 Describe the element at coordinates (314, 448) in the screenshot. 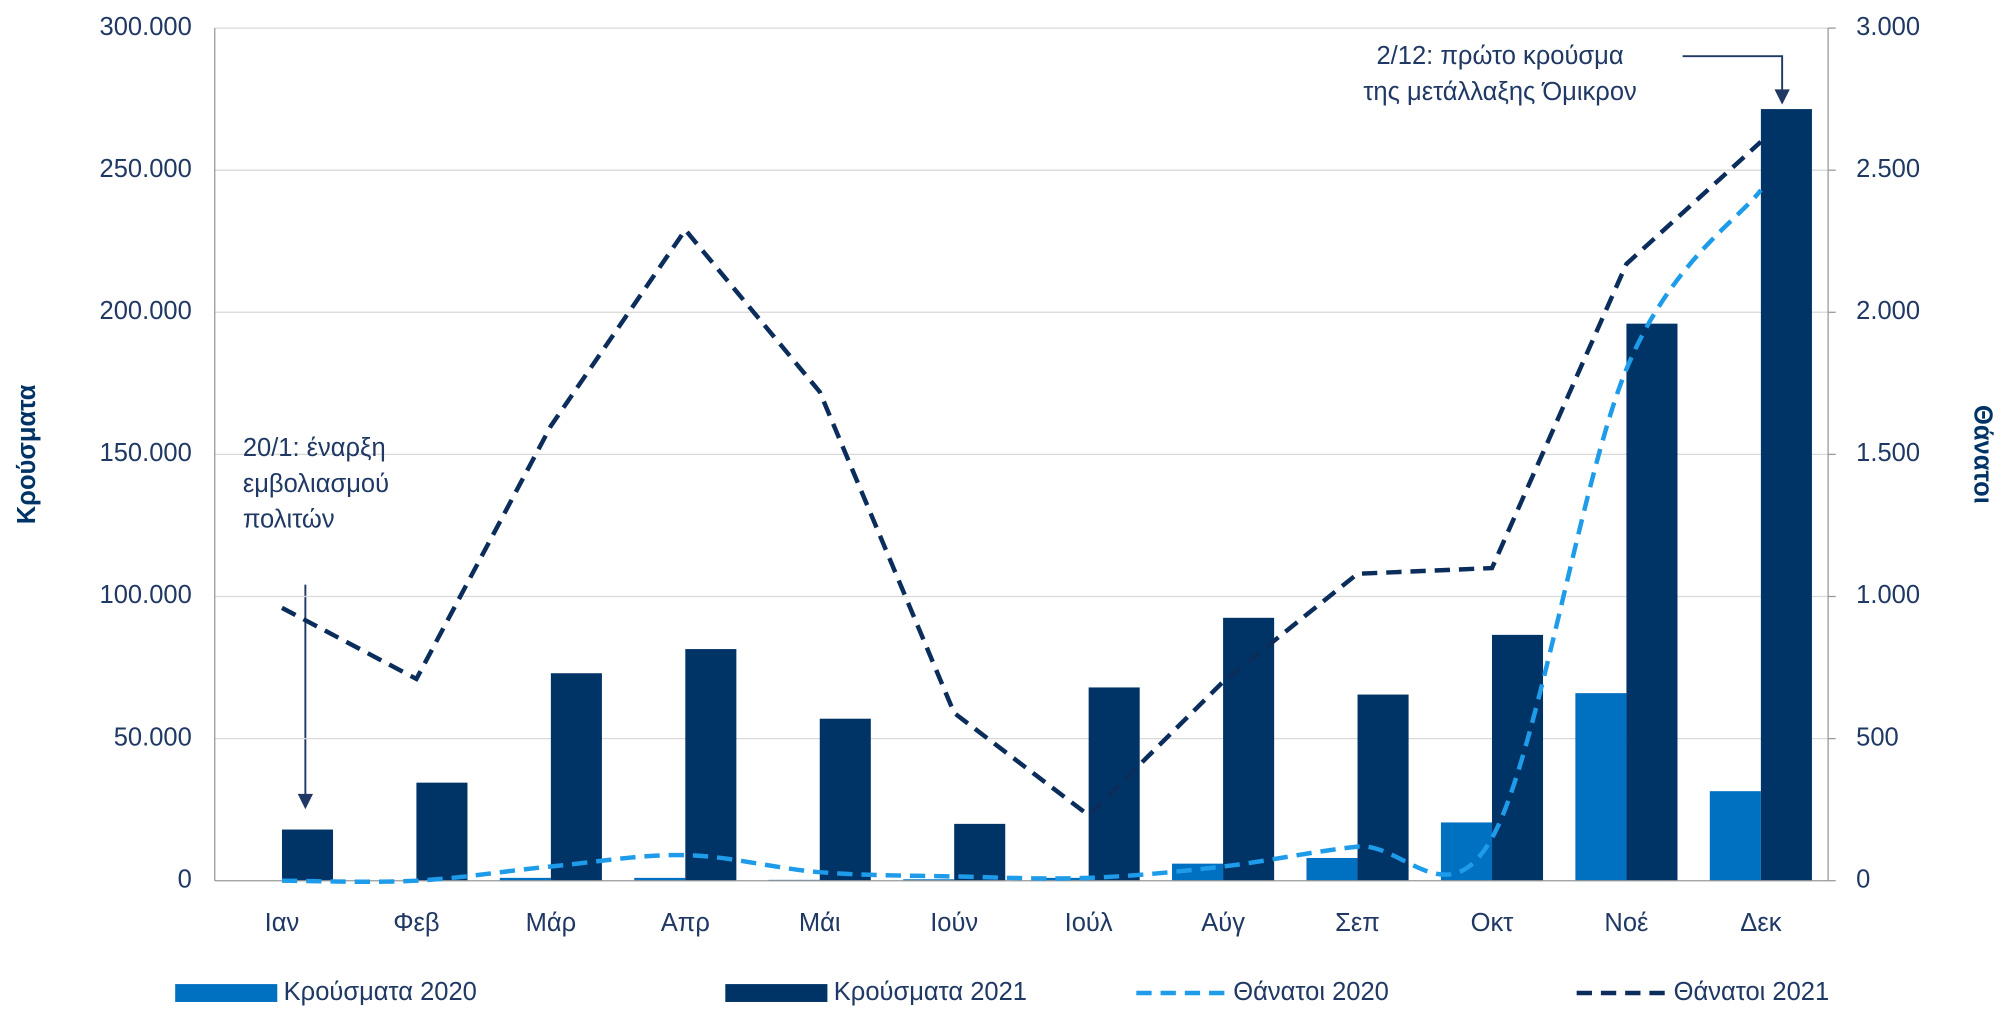

I see `annotation: 20/1: έναρξη` at that location.